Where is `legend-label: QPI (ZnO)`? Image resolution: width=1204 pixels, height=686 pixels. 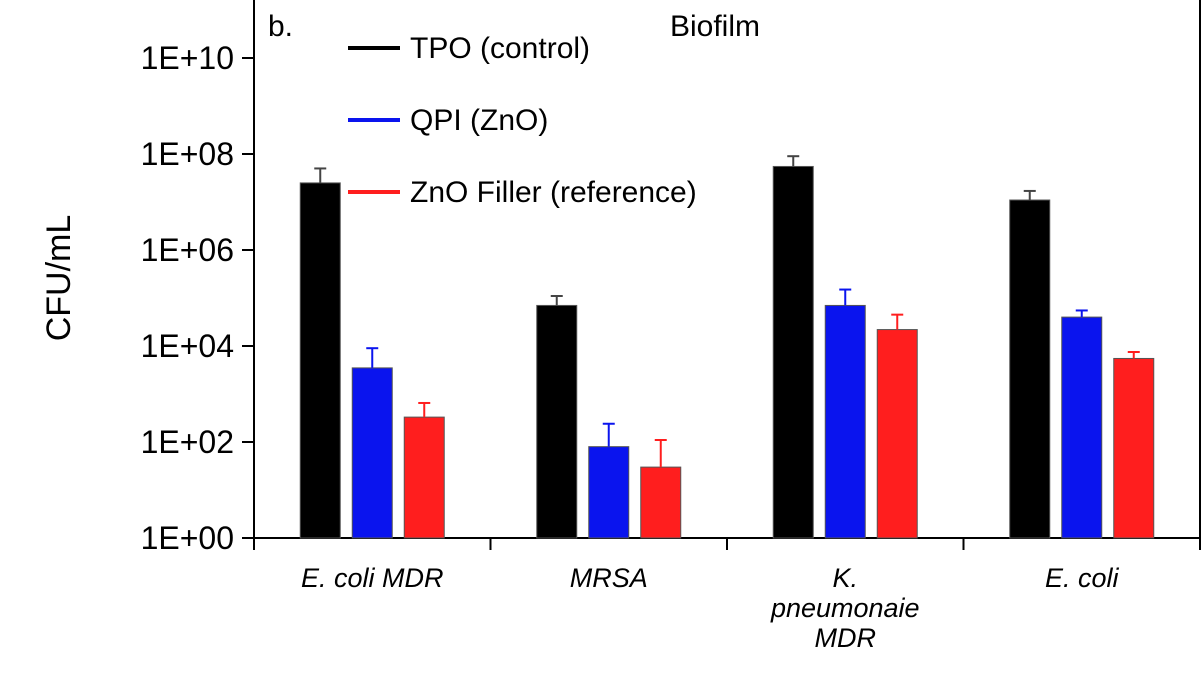 legend-label: QPI (ZnO) is located at coordinates (479, 120).